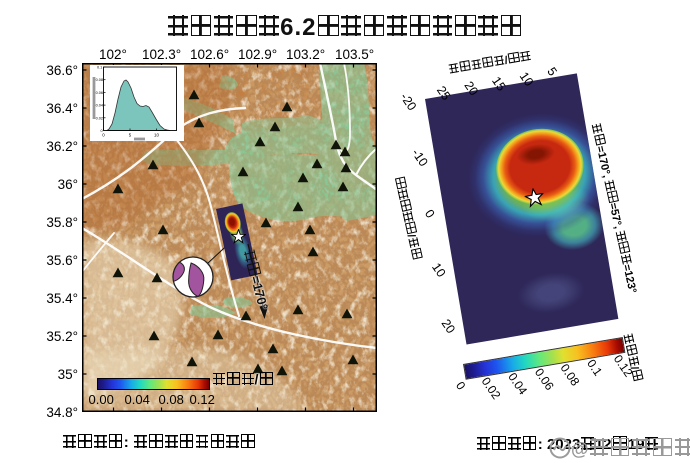 The image size is (690, 463). Describe the element at coordinates (99, 68) in the screenshot. I see `svg-text: 0.1` at that location.